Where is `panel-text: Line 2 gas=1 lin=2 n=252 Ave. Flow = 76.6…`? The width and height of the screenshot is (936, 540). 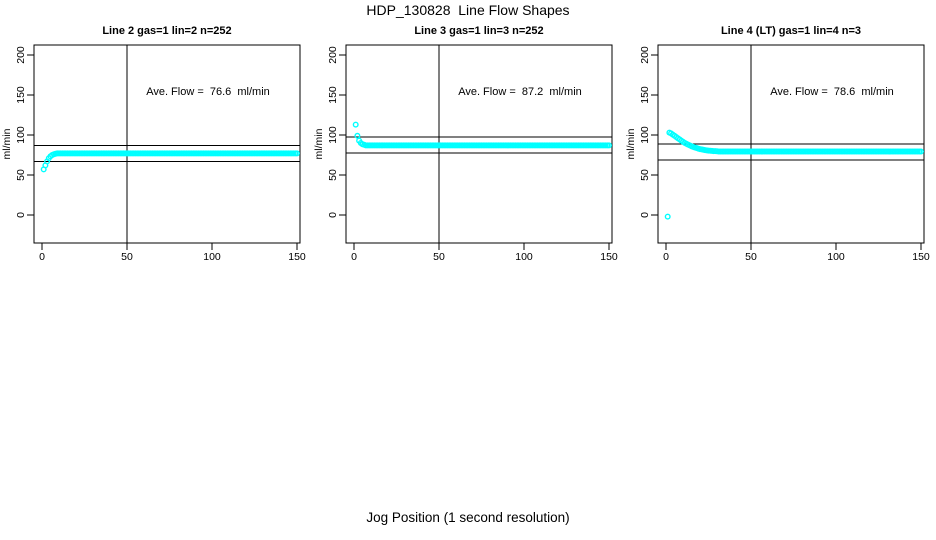
panel-text: Line 2 gas=1 lin=2 n=252 Ave. Flow = 76.6… is located at coordinates (153, 144).